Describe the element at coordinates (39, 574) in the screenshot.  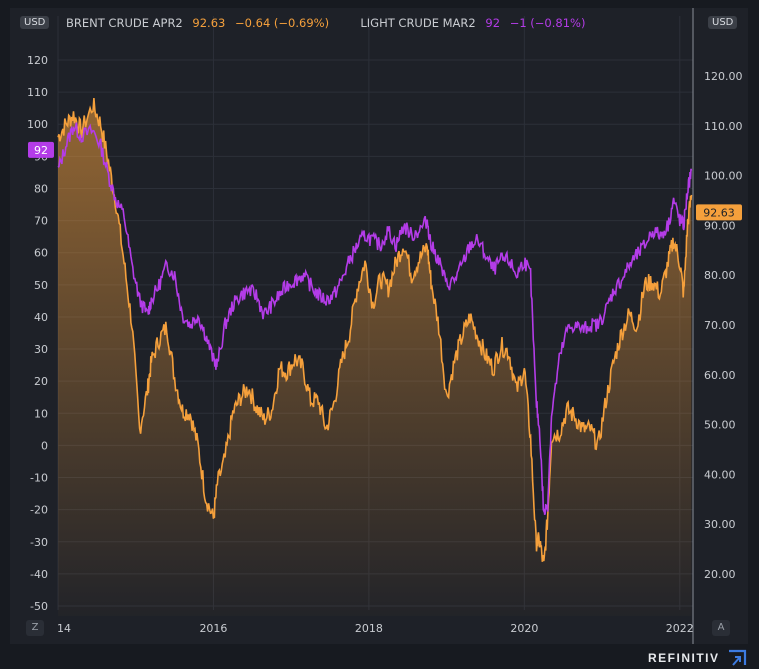
I see `left-tick-label: -40` at that location.